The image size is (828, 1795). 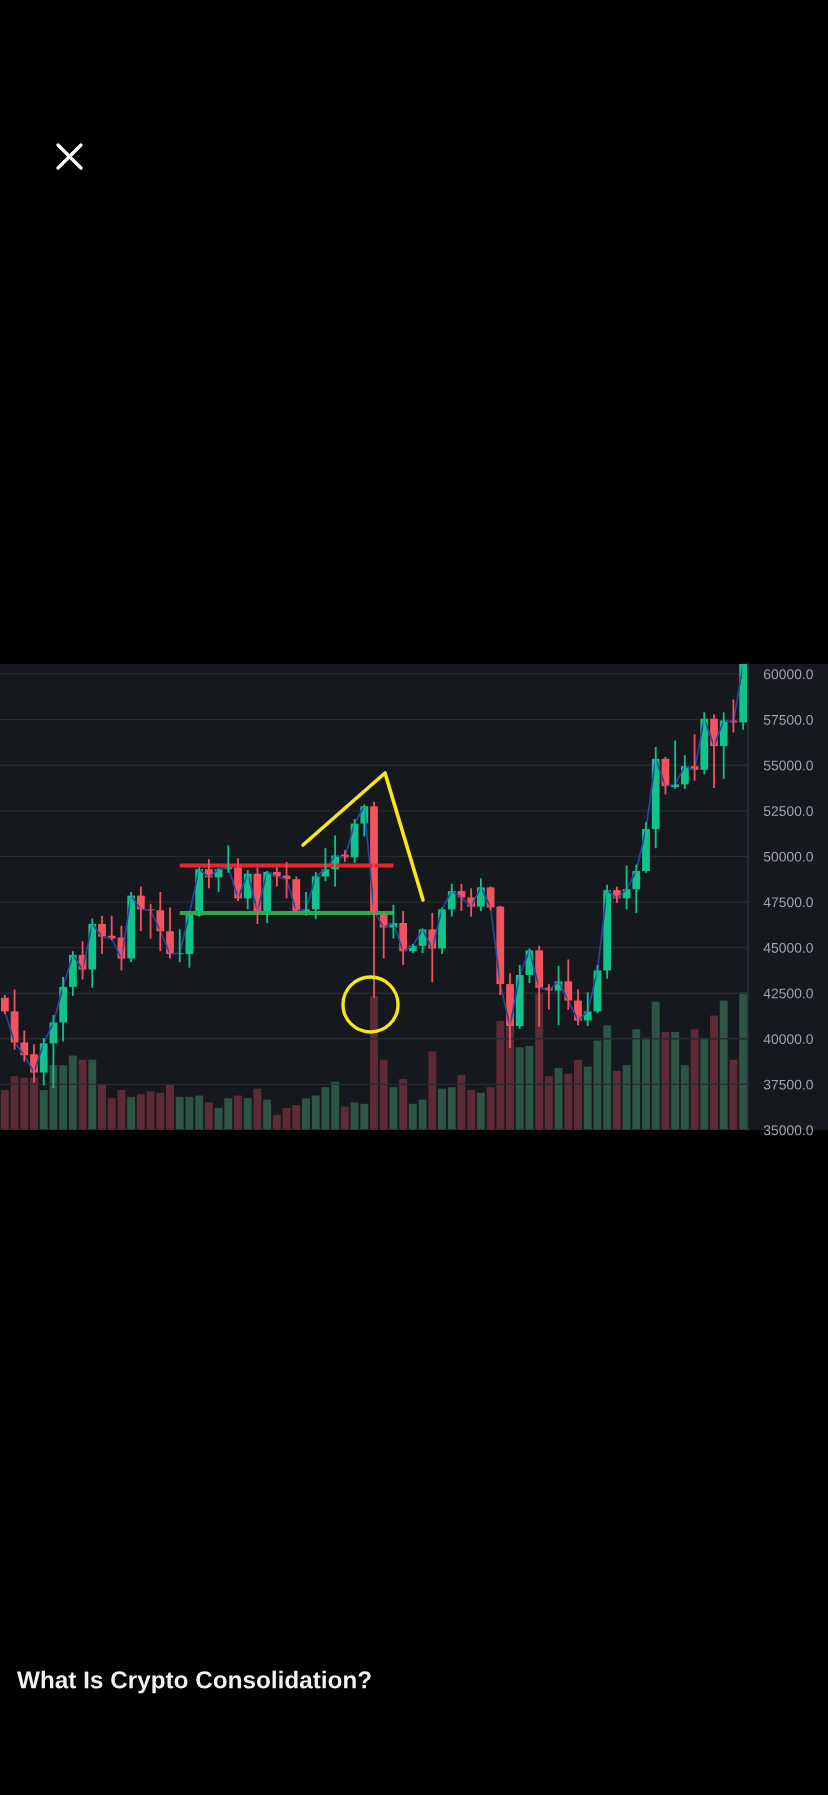 I want to click on y-tick-label: 60000.0, so click(x=788, y=674).